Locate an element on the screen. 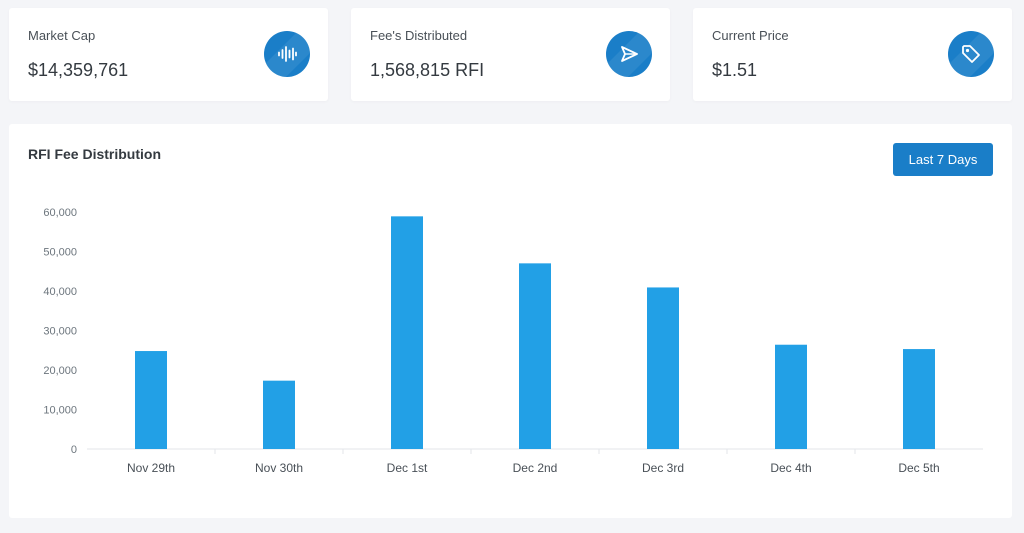 The height and width of the screenshot is (533, 1024). x-tick-label: Dec 5th is located at coordinates (918, 468).